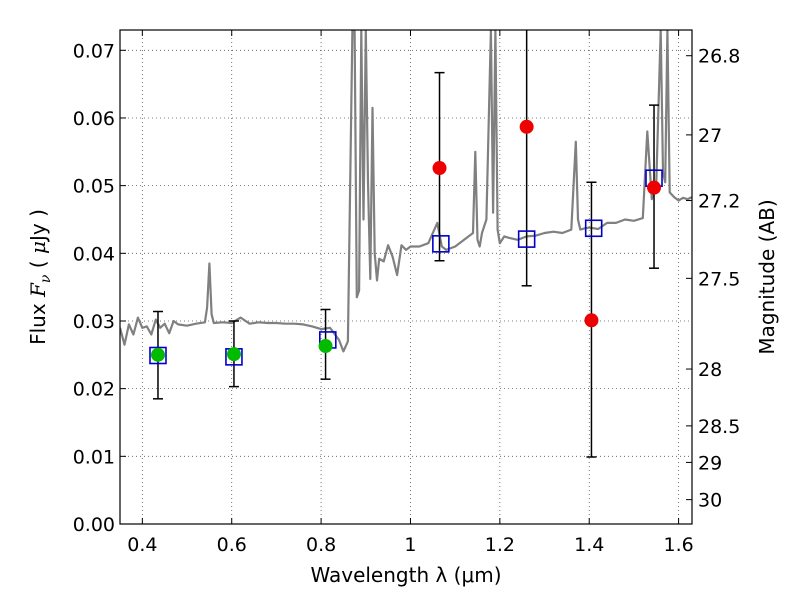 This screenshot has width=800, height=600. What do you see at coordinates (94, 51) in the screenshot?
I see `y-tick-label: 0.07` at bounding box center [94, 51].